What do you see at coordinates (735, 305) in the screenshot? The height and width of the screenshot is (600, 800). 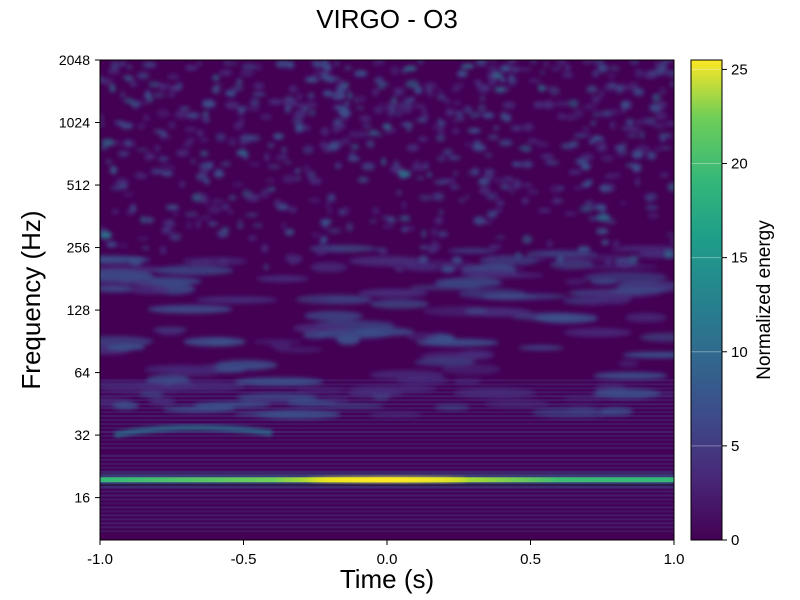 I see `colorbar-axis: 0 5 10 15 20 25` at bounding box center [735, 305].